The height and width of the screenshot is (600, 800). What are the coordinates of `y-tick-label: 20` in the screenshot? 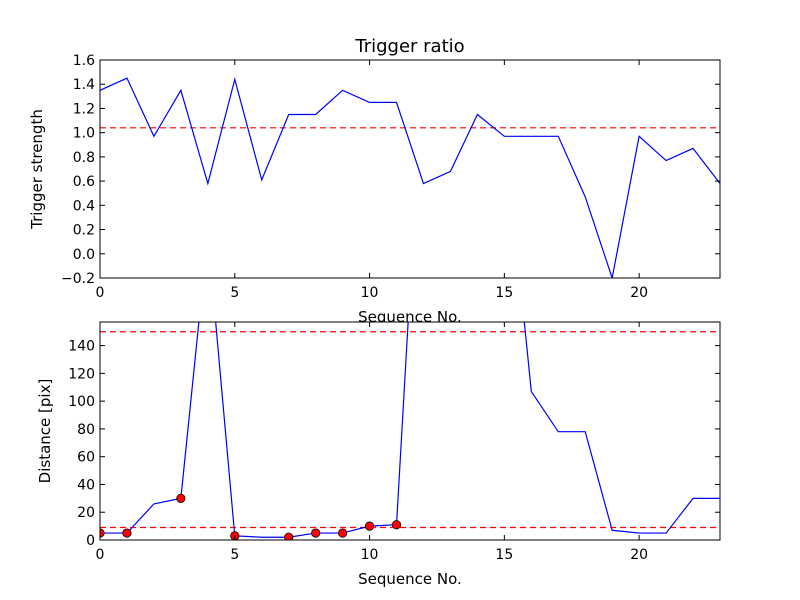 It's located at (86, 513).